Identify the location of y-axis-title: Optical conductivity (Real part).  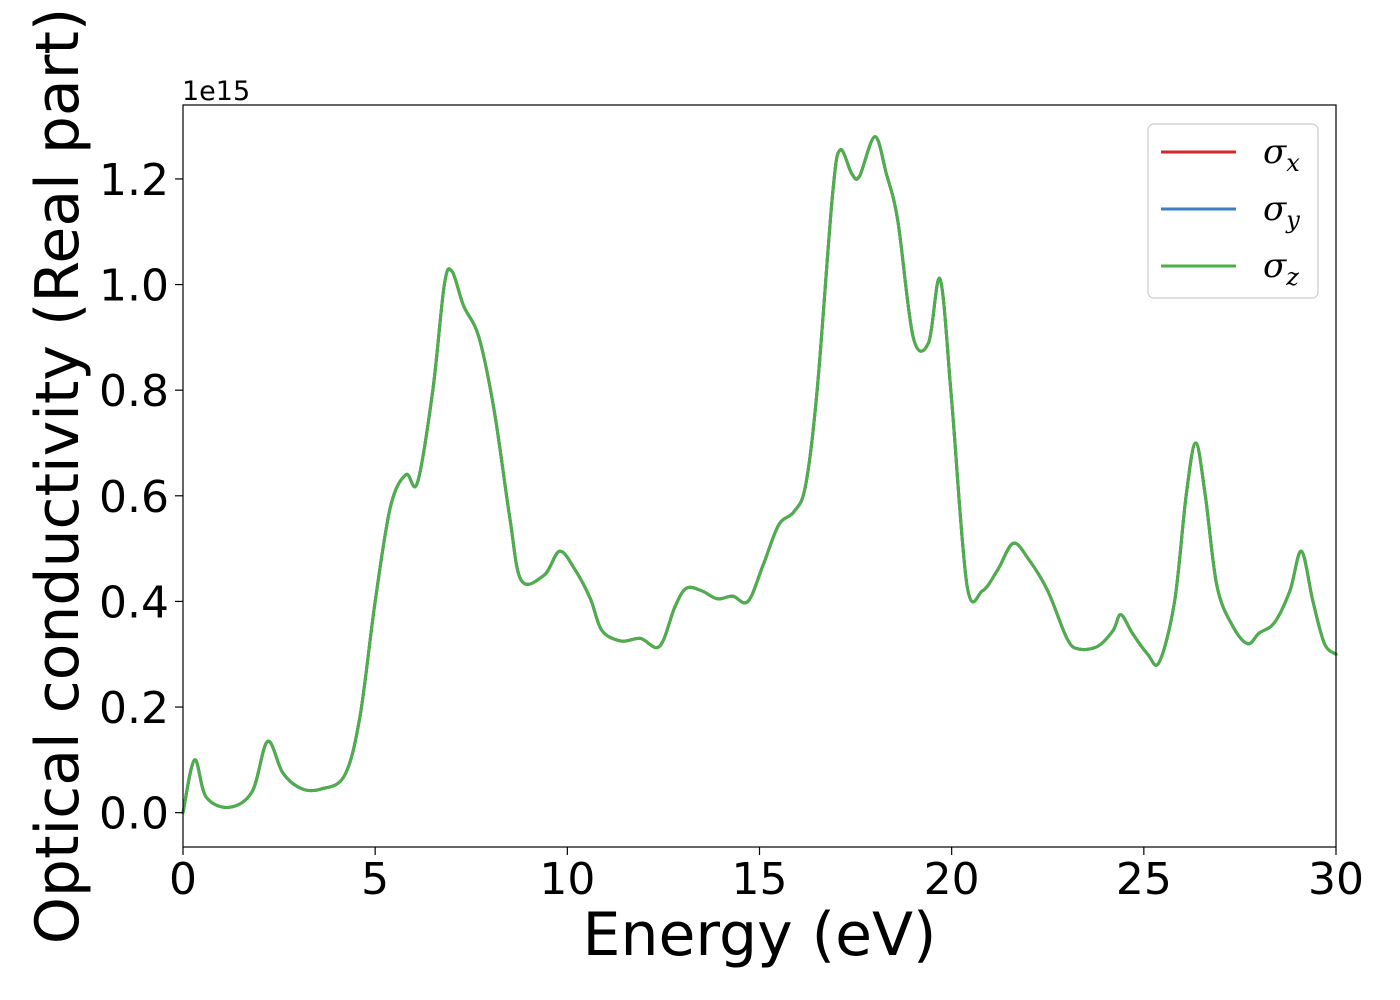
(58, 476).